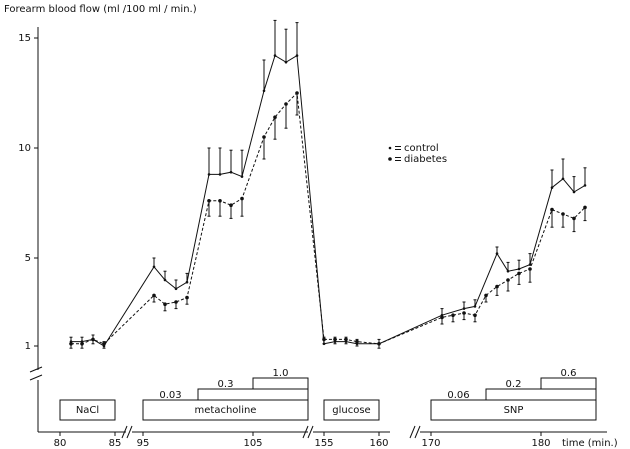 The width and height of the screenshot is (630, 449). I want to click on y-tick-label: 5, so click(28, 258).